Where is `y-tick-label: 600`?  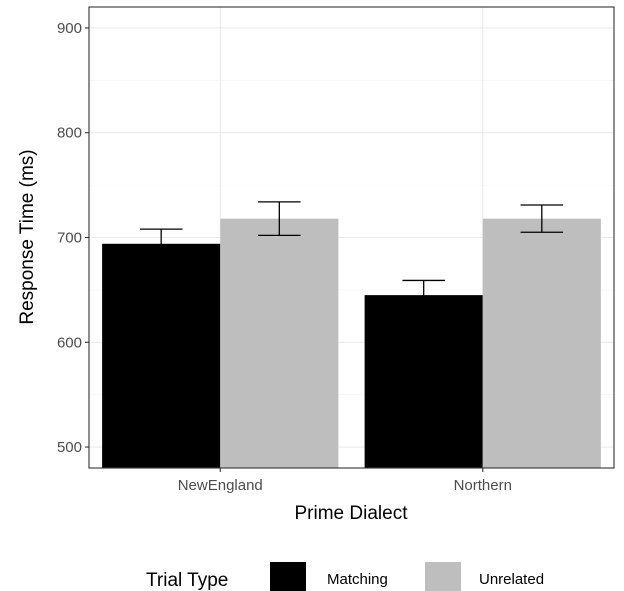 y-tick-label: 600 is located at coordinates (69, 342).